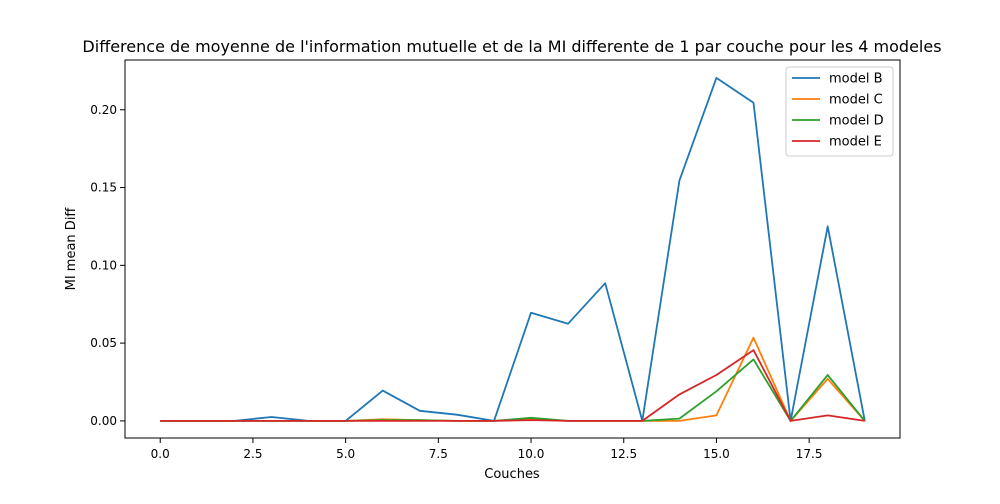  I want to click on x-tick-label: 10.0, so click(531, 454).